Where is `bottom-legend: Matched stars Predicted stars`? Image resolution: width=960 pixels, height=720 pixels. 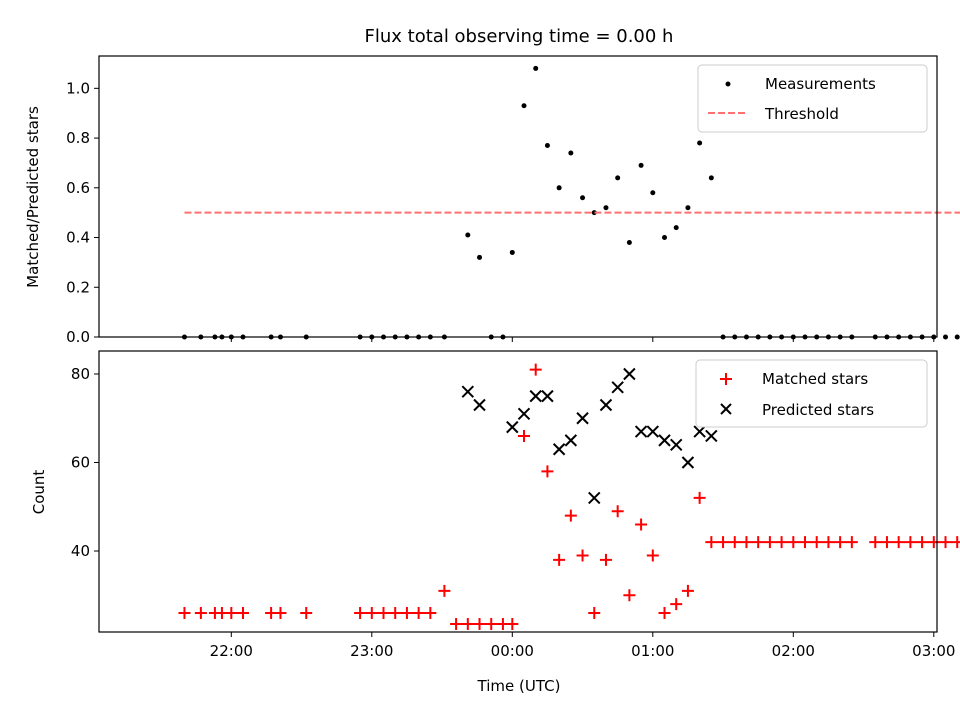
bottom-legend: Matched stars Predicted stars is located at coordinates (811, 393).